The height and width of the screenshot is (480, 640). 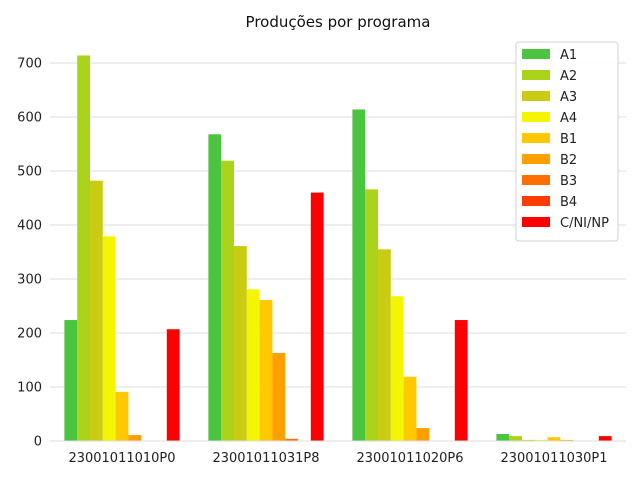 I want to click on legend-label: B1, so click(x=568, y=139).